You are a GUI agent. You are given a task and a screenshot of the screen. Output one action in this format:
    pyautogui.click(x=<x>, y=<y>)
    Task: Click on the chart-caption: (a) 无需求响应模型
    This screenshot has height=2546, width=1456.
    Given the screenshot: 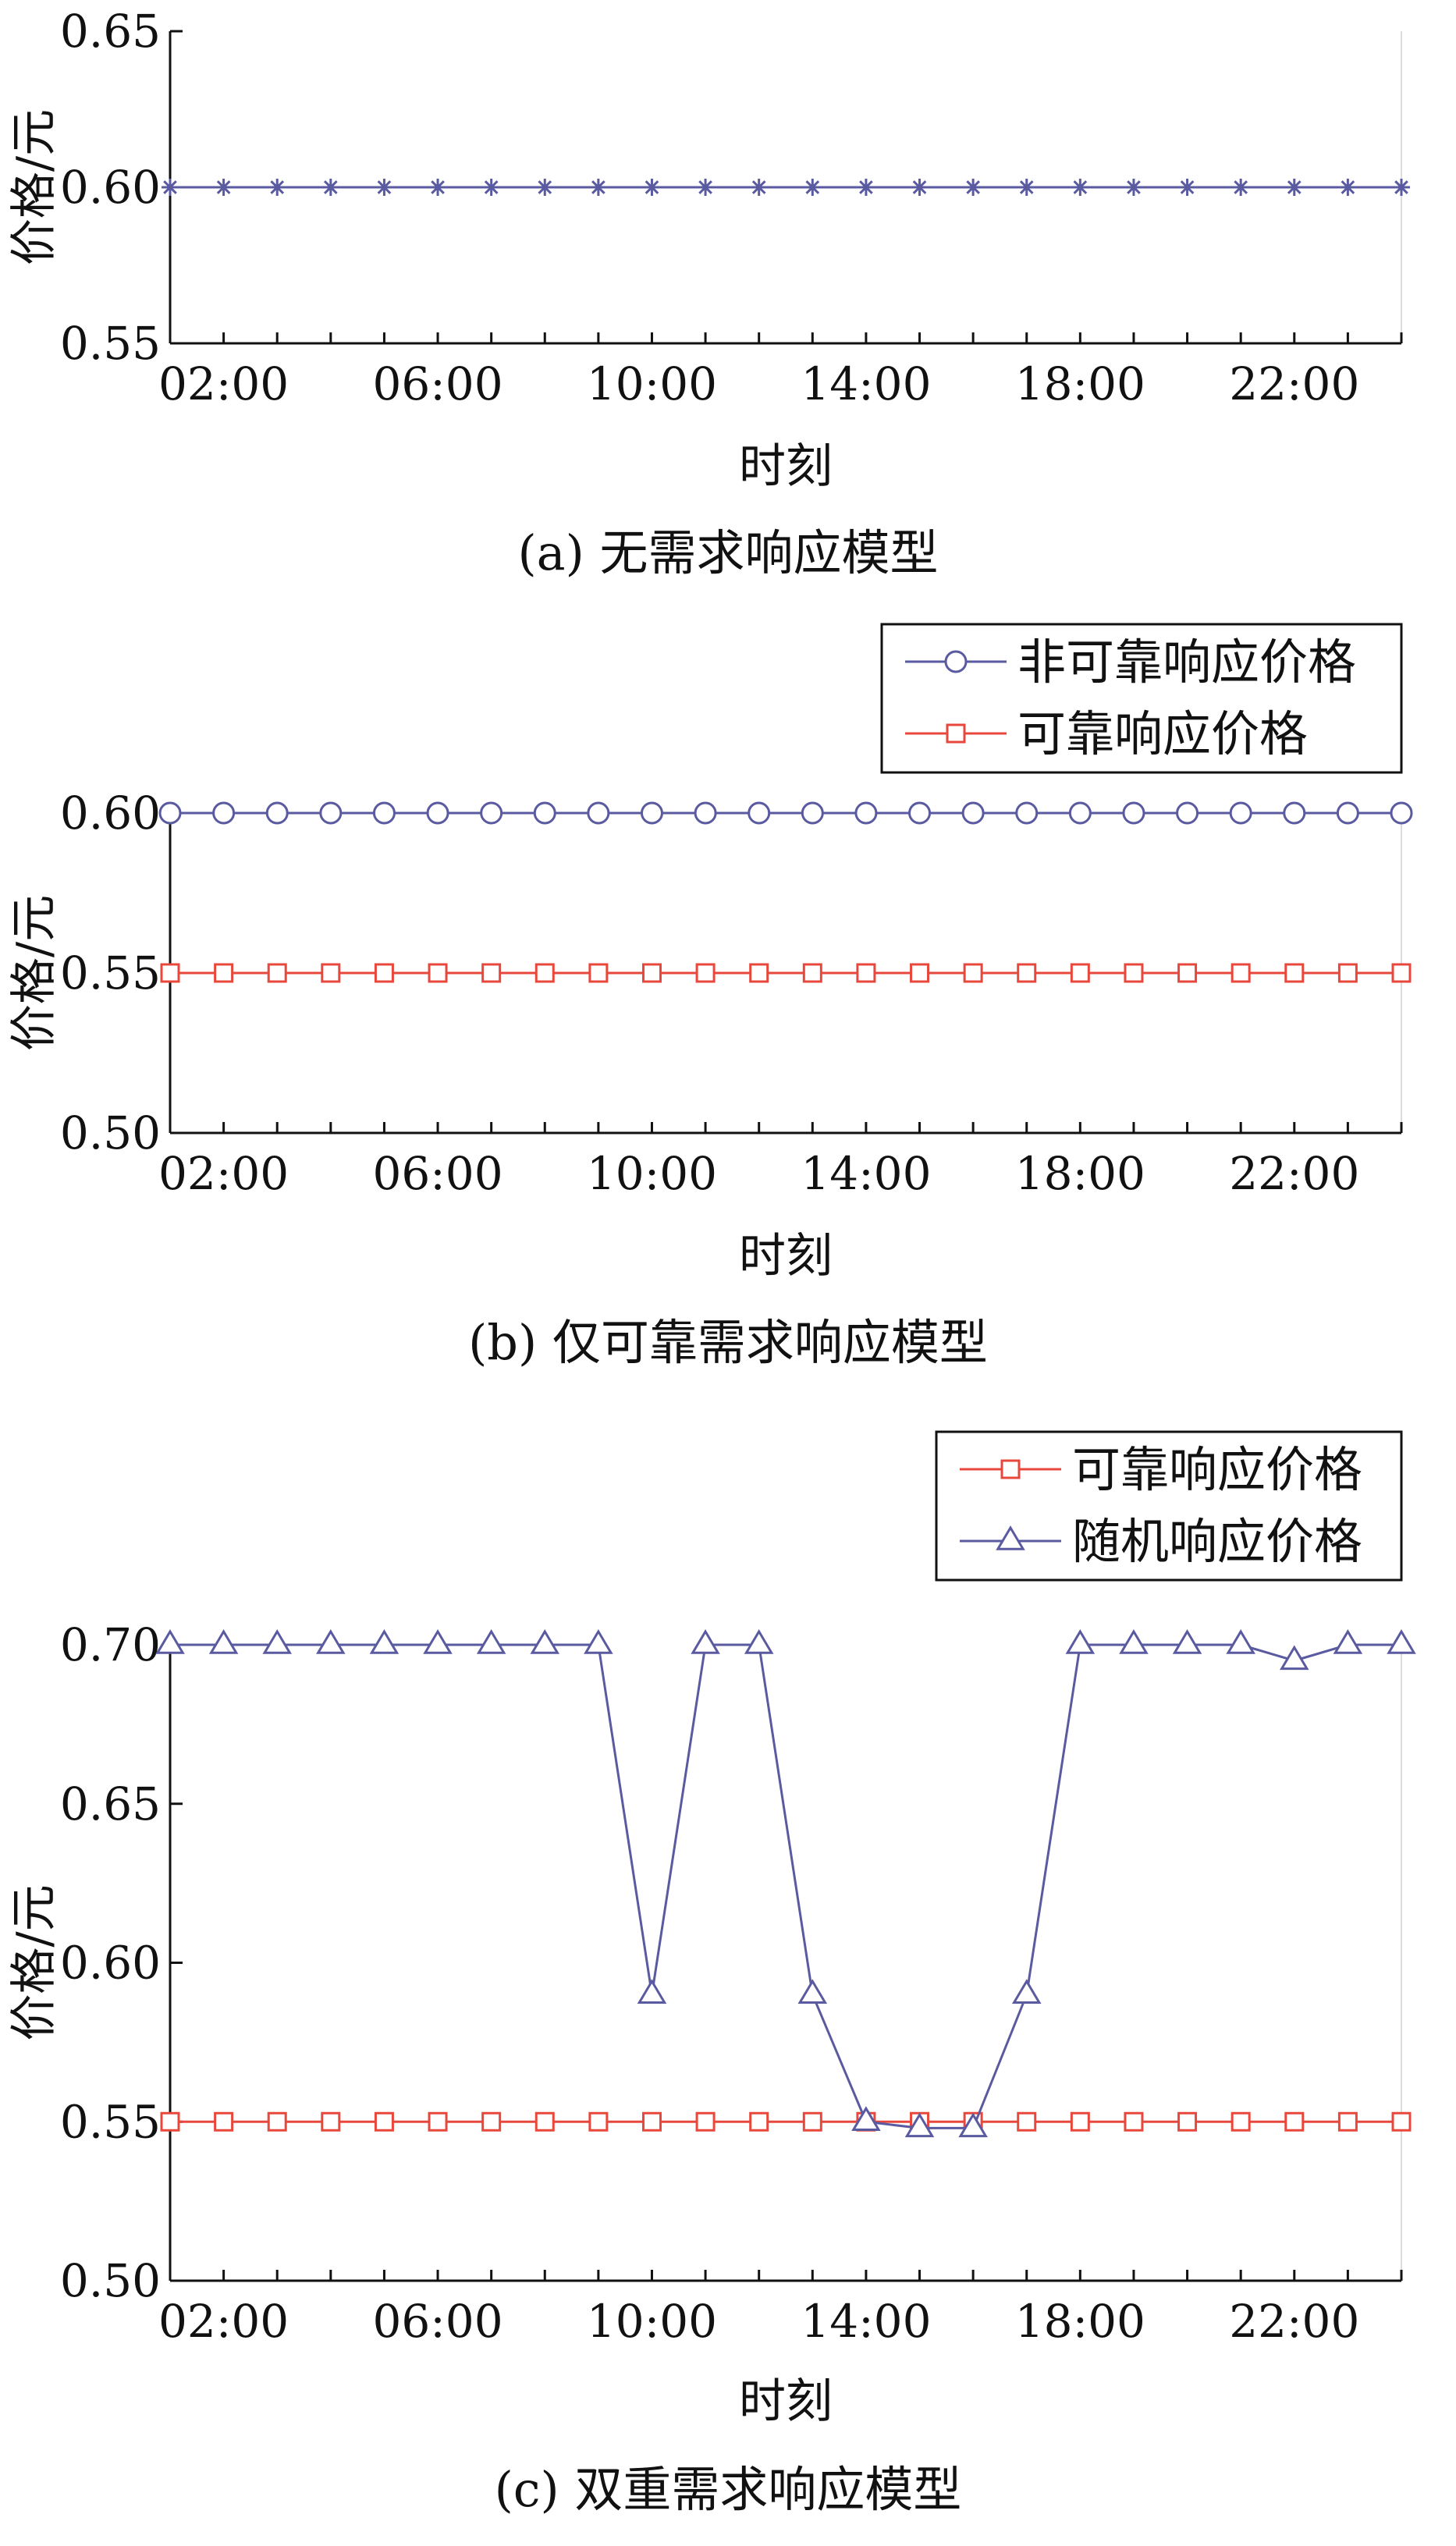 What is the action you would take?
    pyautogui.click(x=728, y=552)
    